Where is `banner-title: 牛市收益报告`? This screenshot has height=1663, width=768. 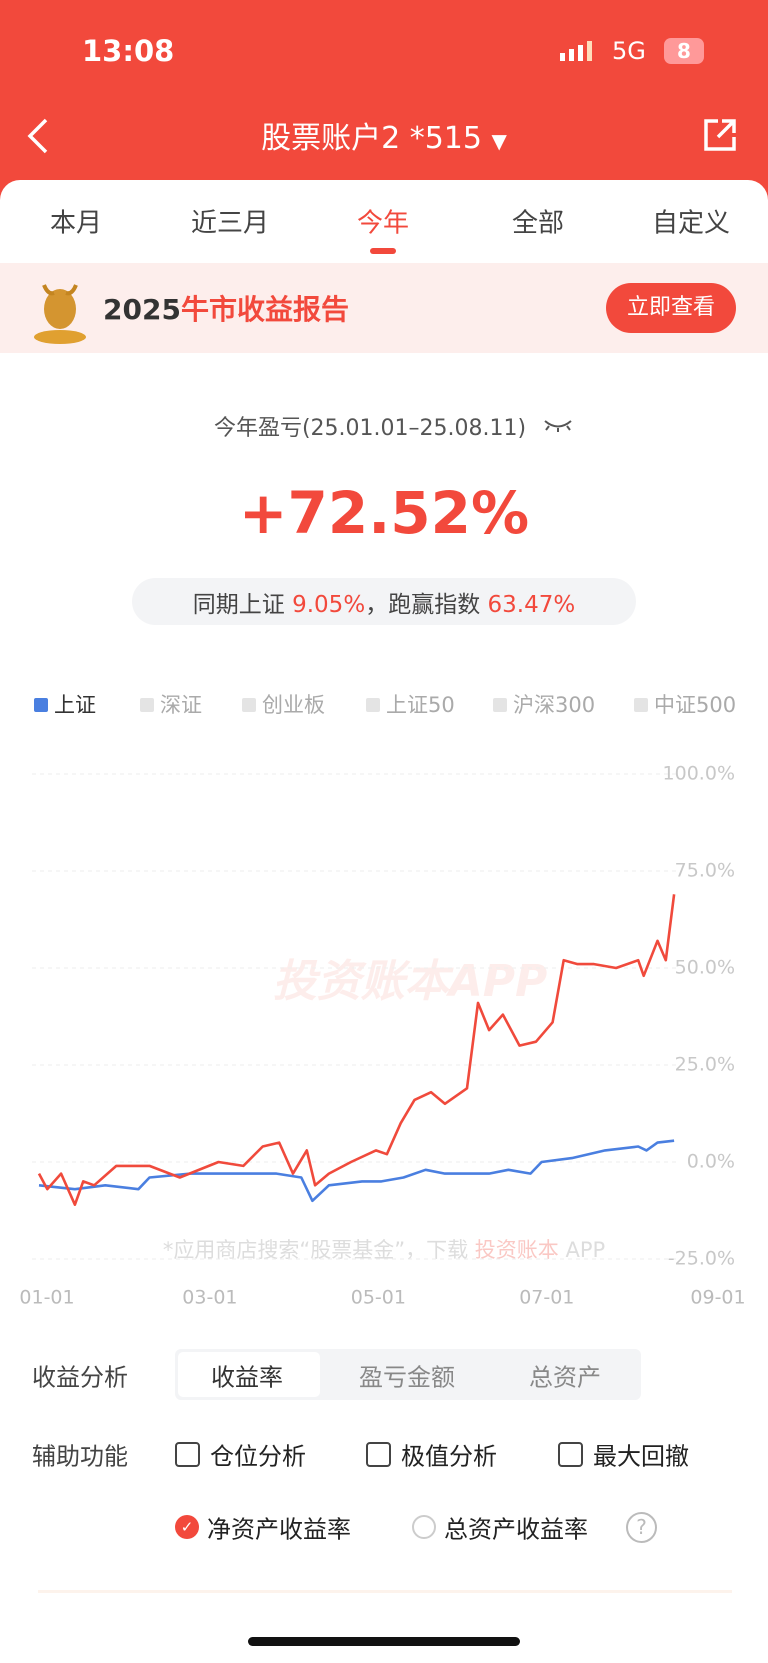 banner-title: 牛市收益报告 is located at coordinates (264, 309).